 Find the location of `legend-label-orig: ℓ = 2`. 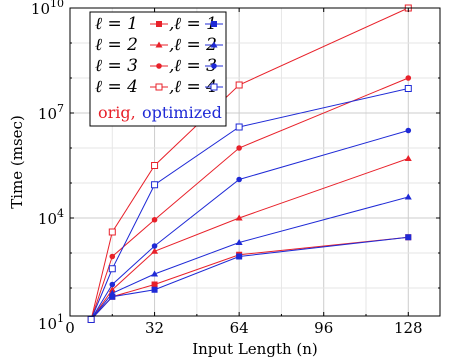

legend-label-orig: ℓ = 2 is located at coordinates (116, 45).